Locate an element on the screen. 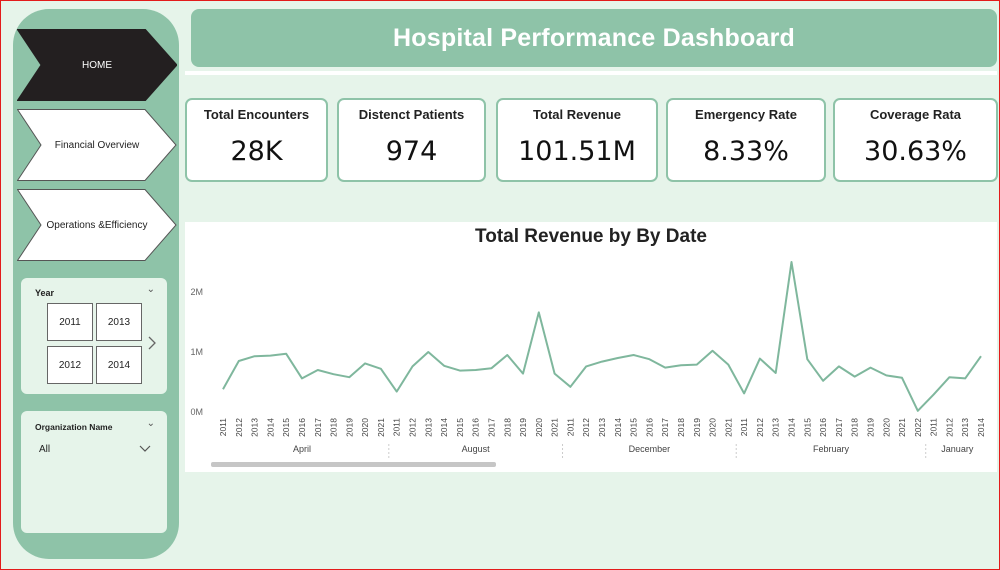 Image resolution: width=1000 pixels, height=570 pixels. nav-home-button: HOME is located at coordinates (97, 65).